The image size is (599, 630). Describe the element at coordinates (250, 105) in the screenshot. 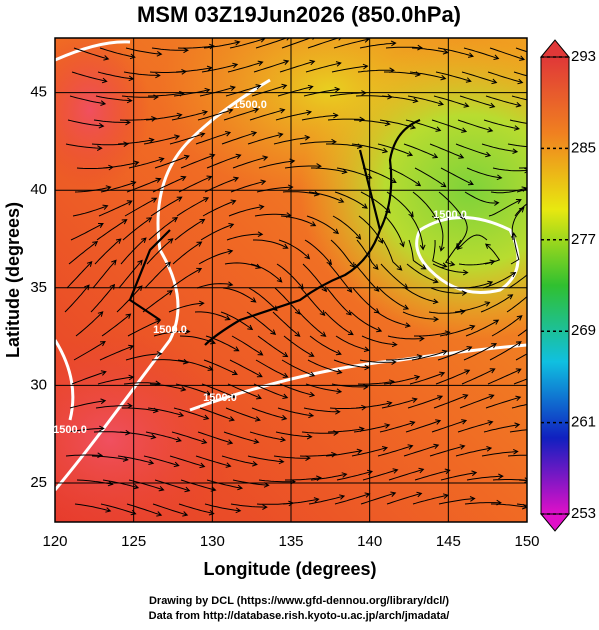

I see `contour-label: 1500.0` at that location.